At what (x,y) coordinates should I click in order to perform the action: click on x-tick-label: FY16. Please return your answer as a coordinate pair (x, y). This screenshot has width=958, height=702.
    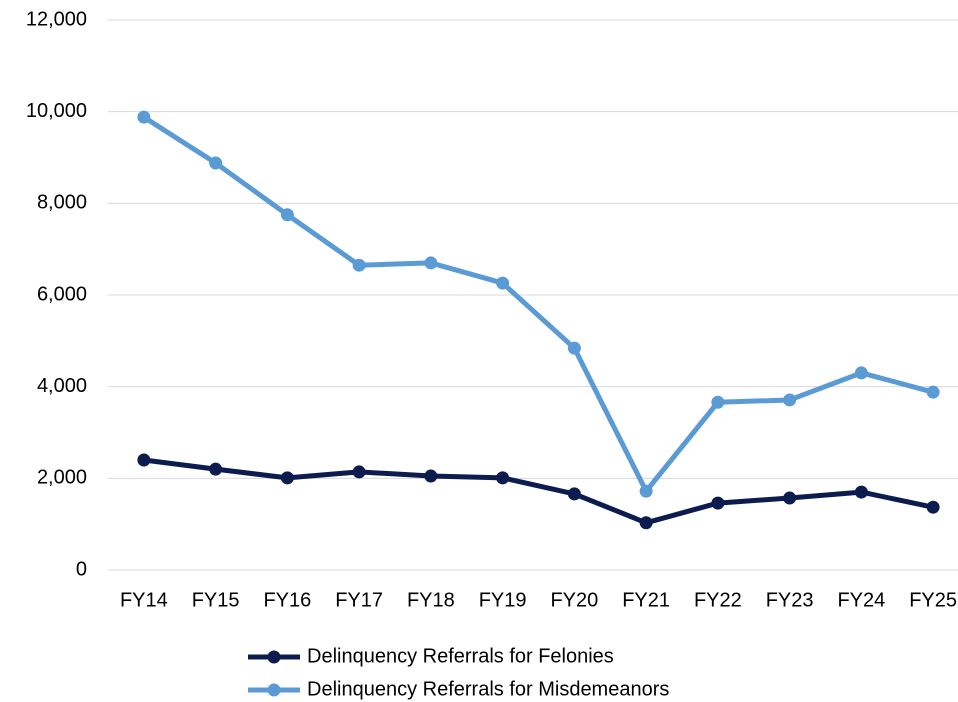
    Looking at the image, I should click on (287, 600).